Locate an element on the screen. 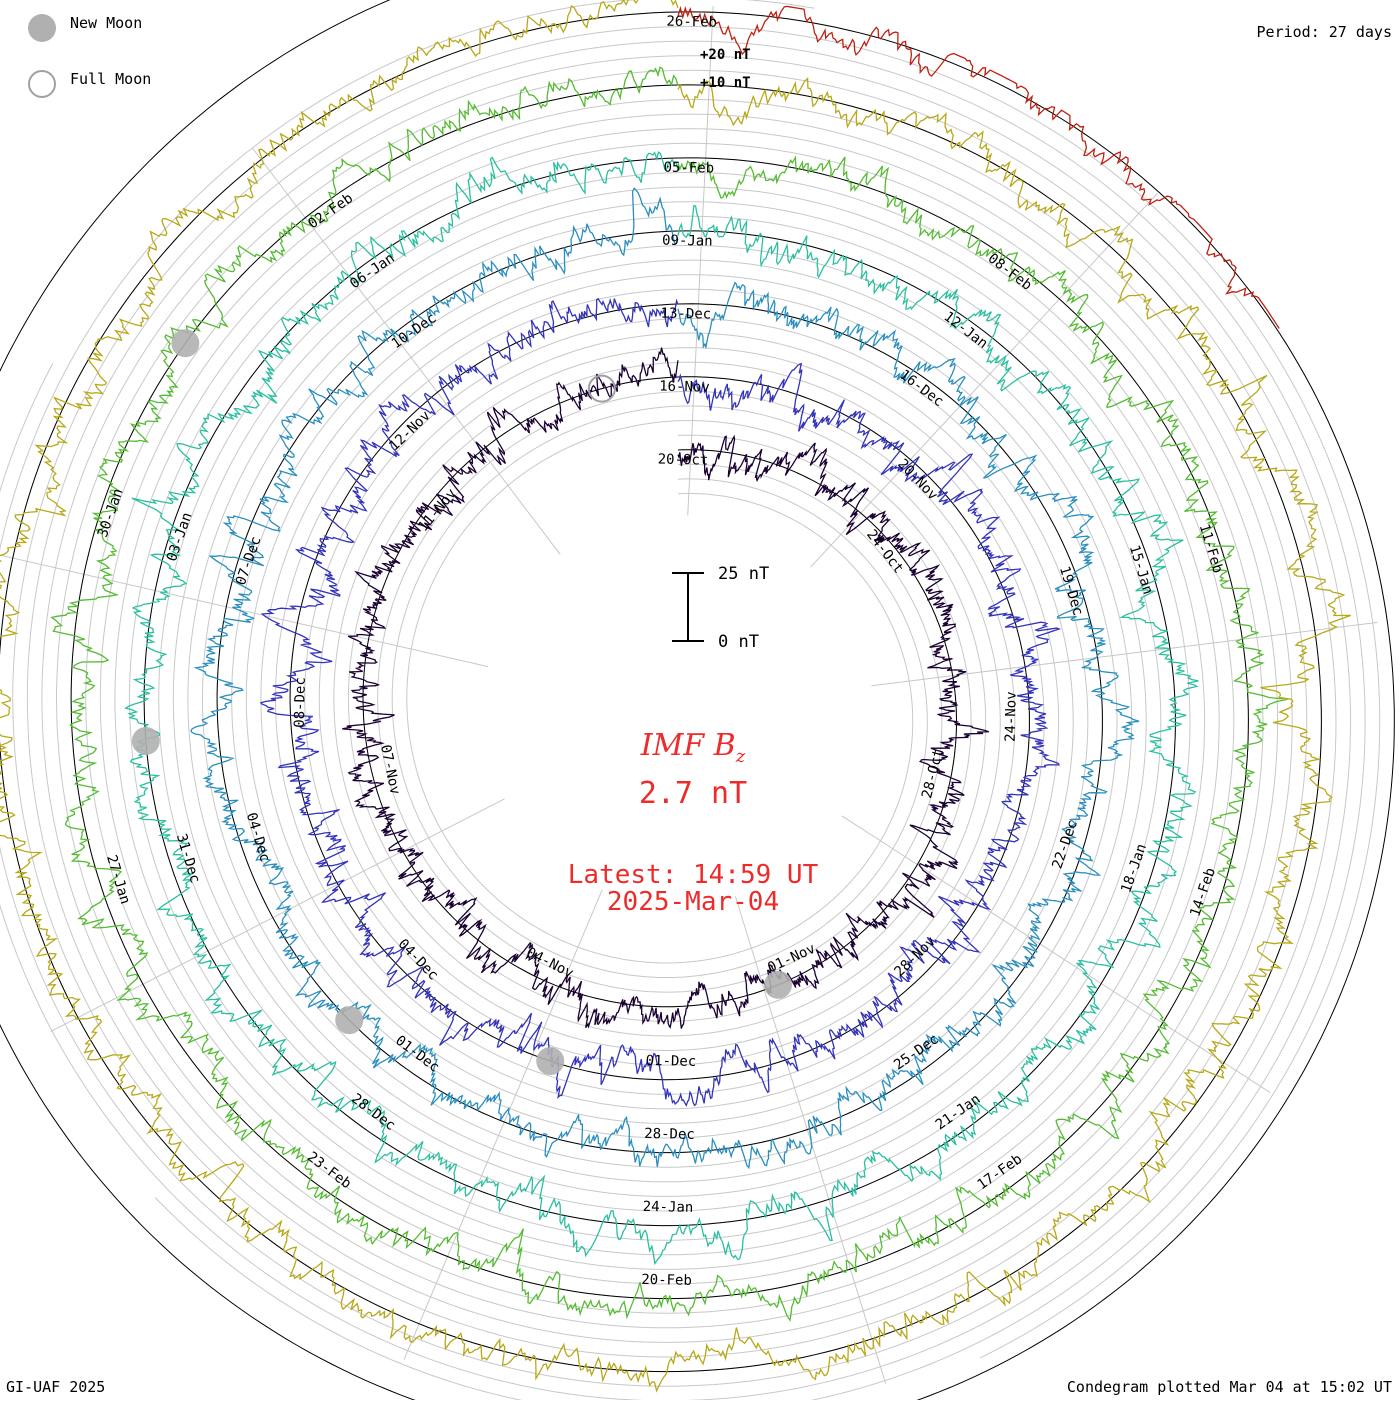 Image resolution: width=1400 pixels, height=1404 pixels. legend-new-moon-label: New Moon is located at coordinates (106, 23).